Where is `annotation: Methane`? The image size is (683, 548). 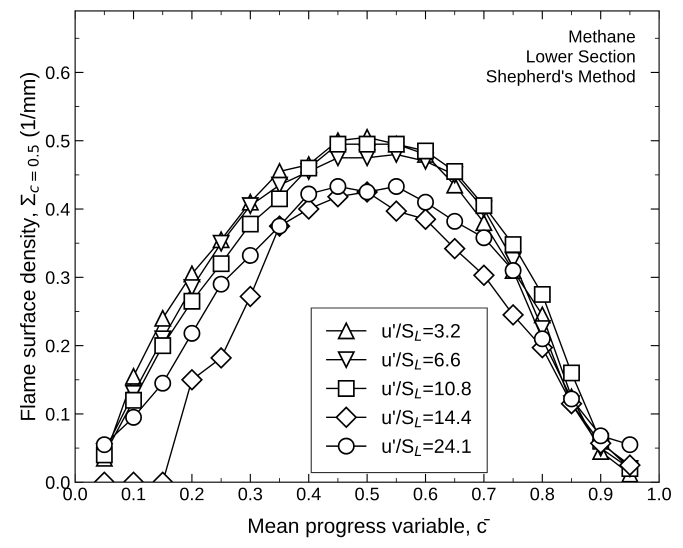
annotation: Methane is located at coordinates (602, 36).